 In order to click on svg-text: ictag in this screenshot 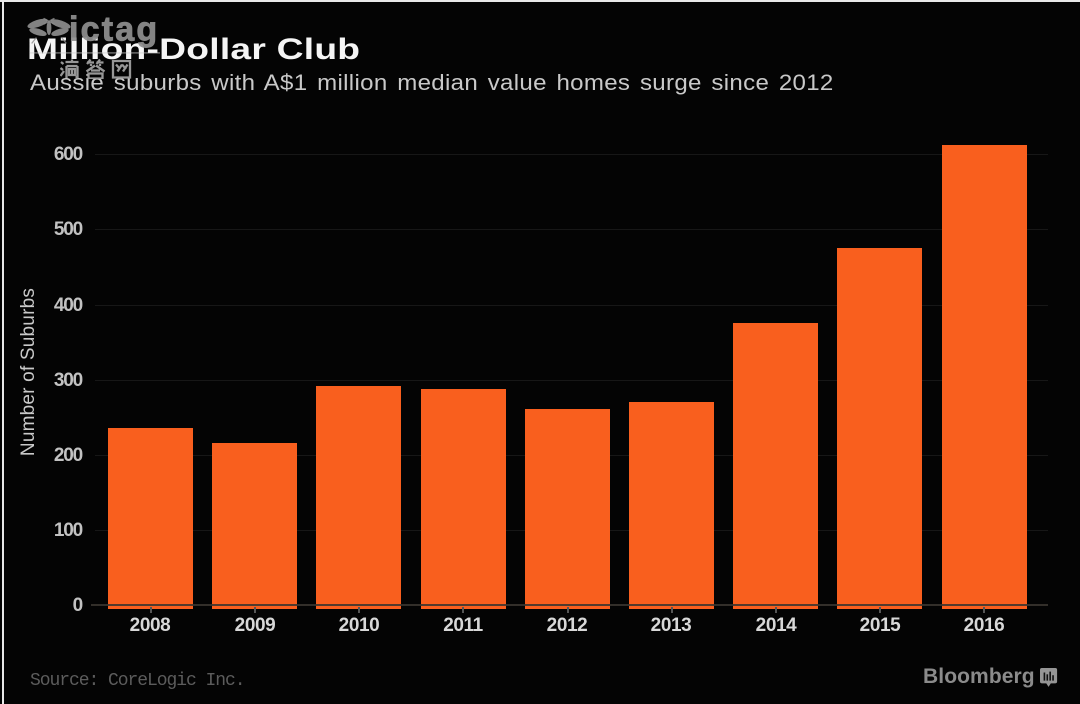, I will do `click(114, 30)`.